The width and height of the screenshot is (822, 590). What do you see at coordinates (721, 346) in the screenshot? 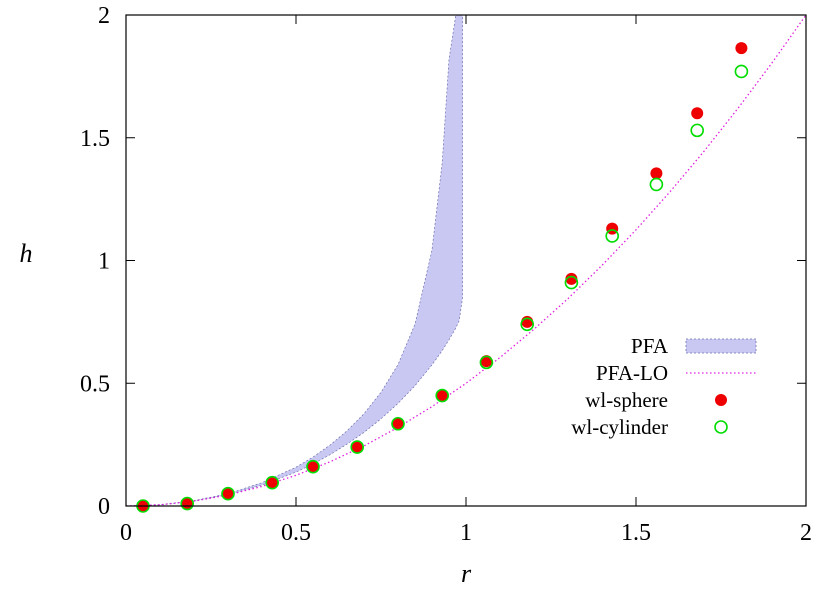
I see `legend-swatch-band` at bounding box center [721, 346].